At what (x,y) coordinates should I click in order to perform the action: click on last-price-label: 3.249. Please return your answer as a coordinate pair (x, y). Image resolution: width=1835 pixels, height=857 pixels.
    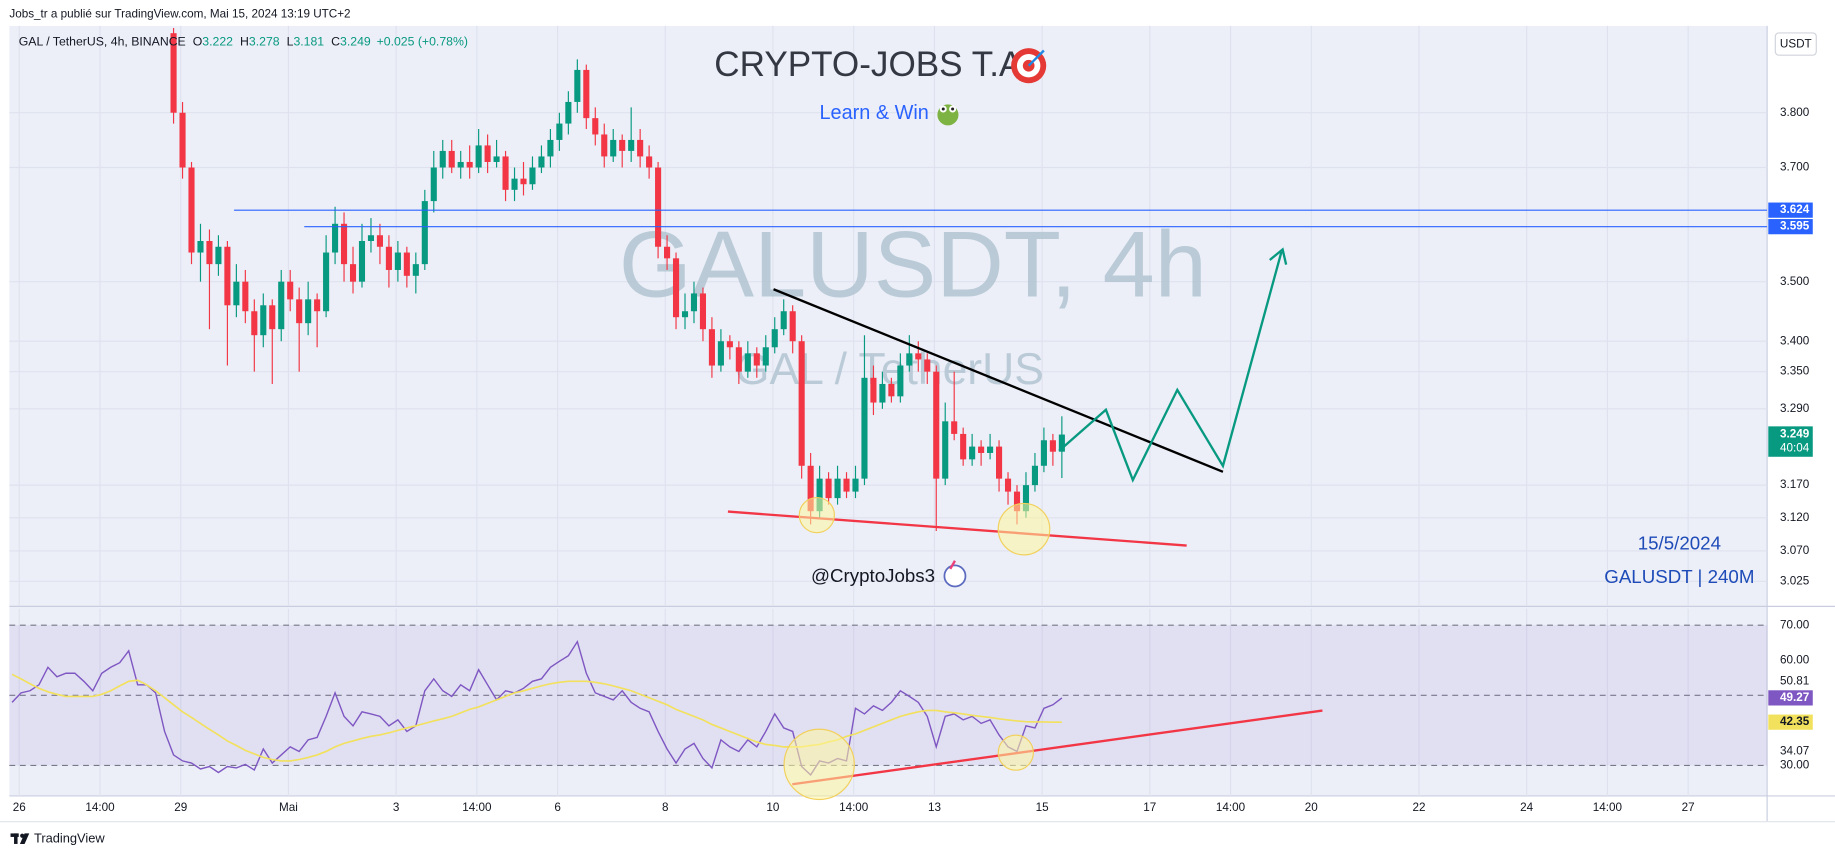
    Looking at the image, I should click on (1795, 434).